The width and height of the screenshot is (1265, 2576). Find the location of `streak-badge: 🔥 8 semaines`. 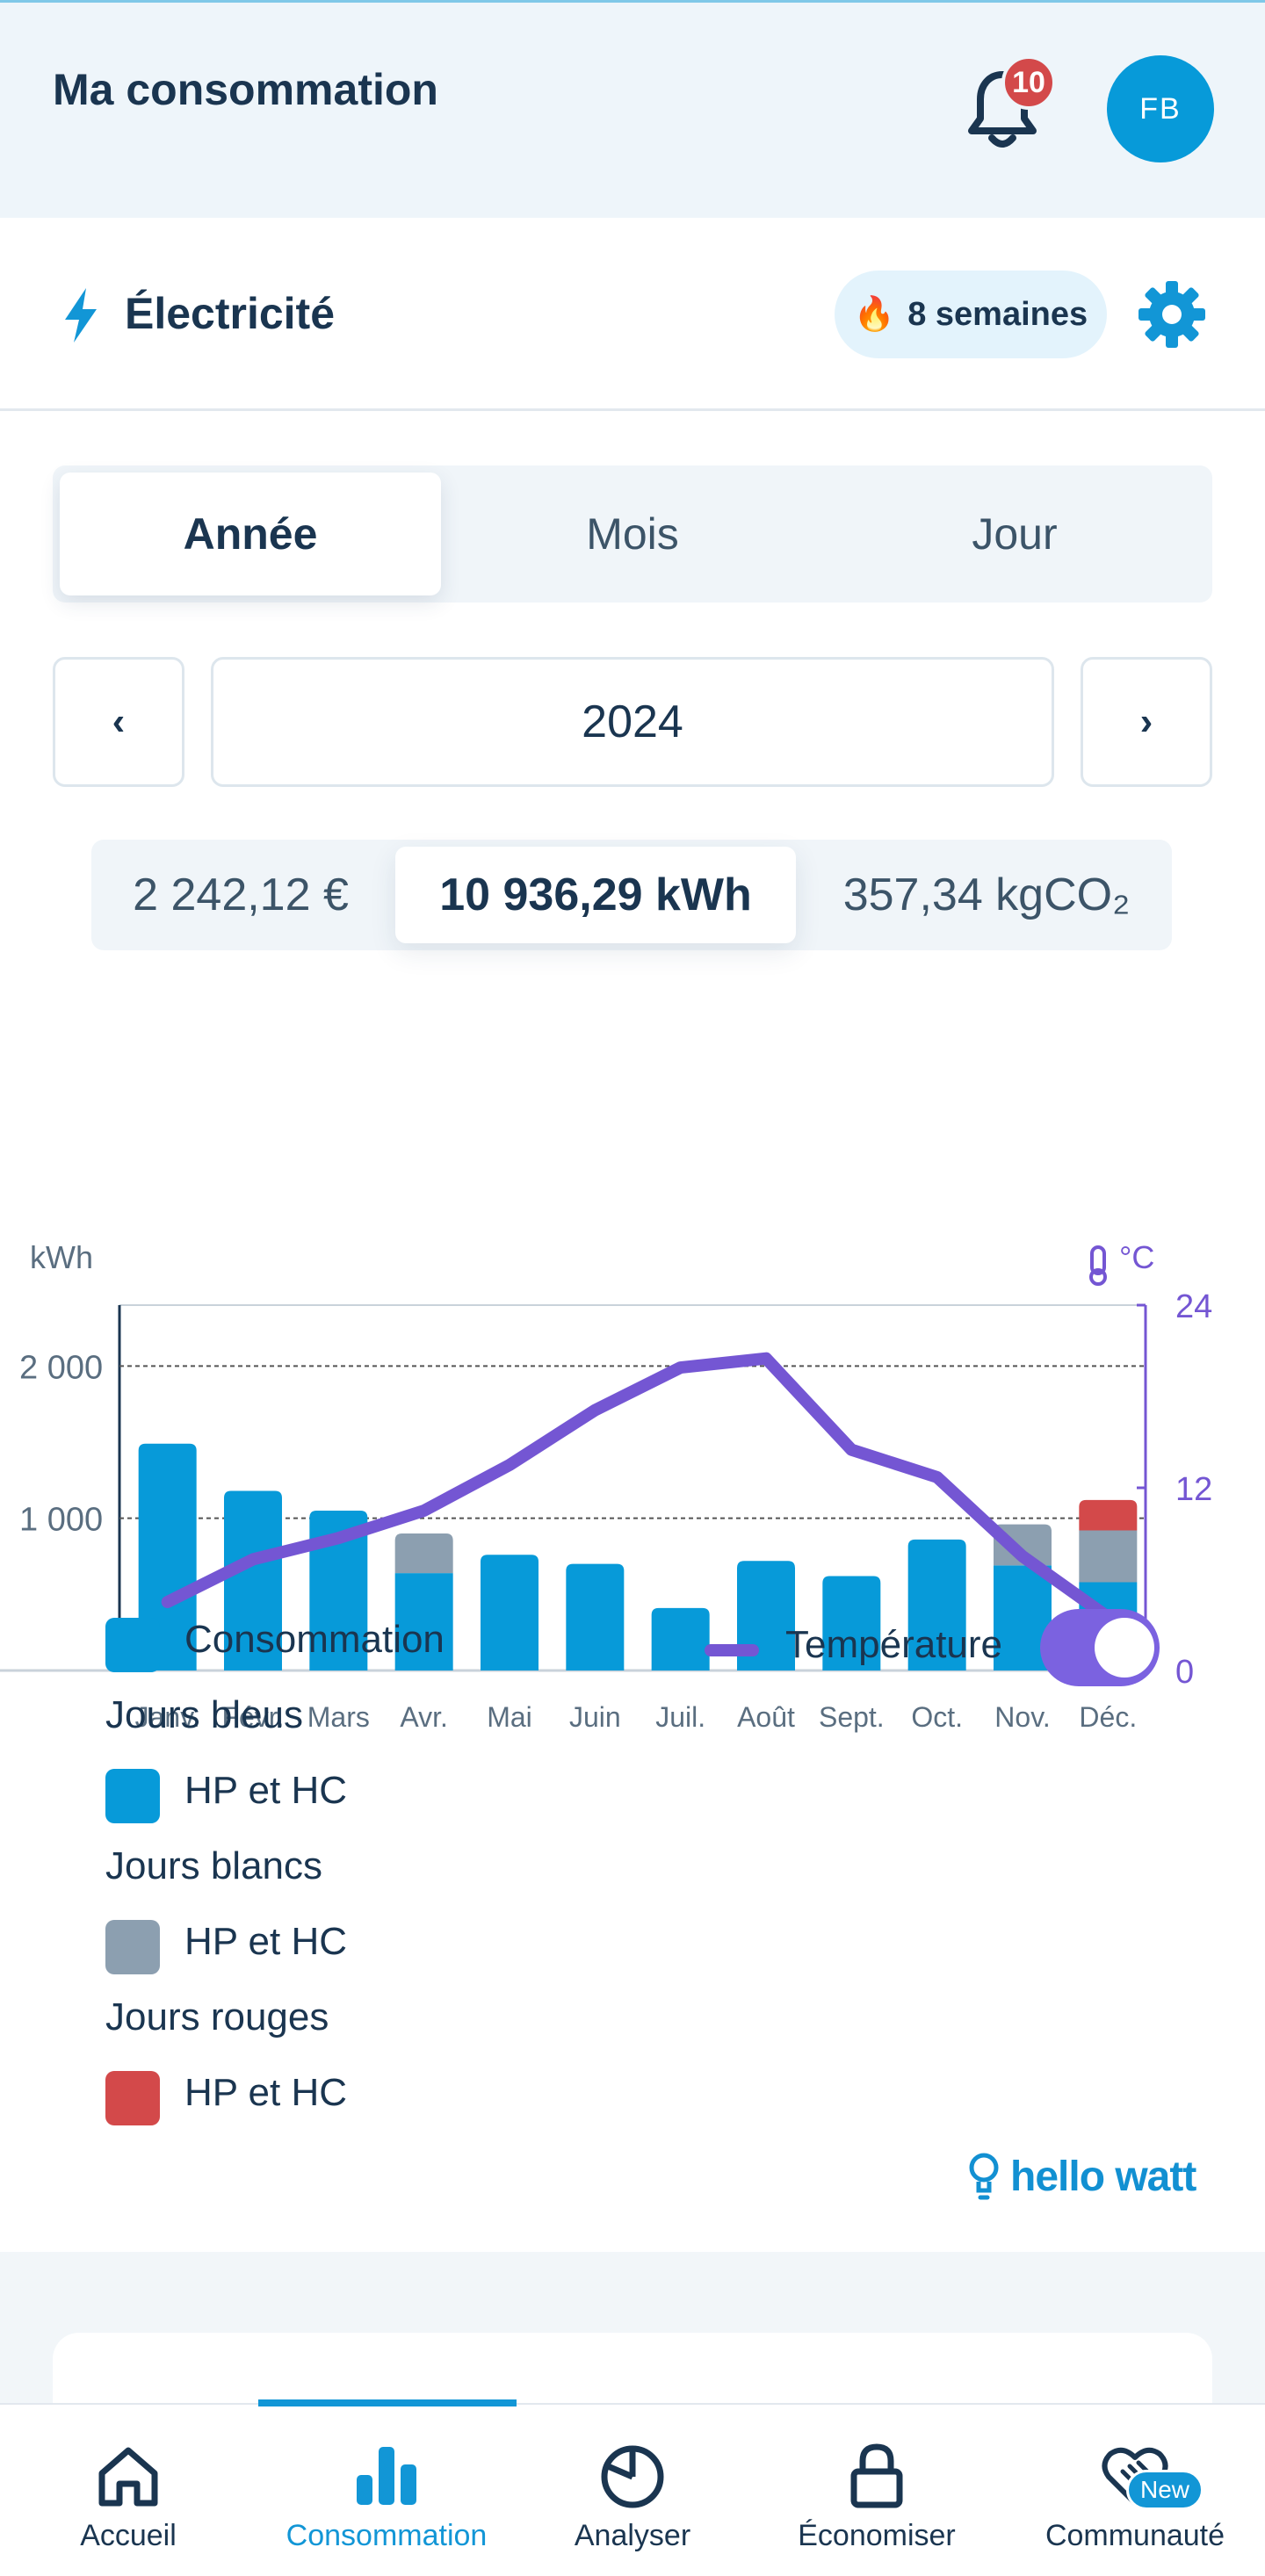

streak-badge: 🔥 8 semaines is located at coordinates (971, 314).